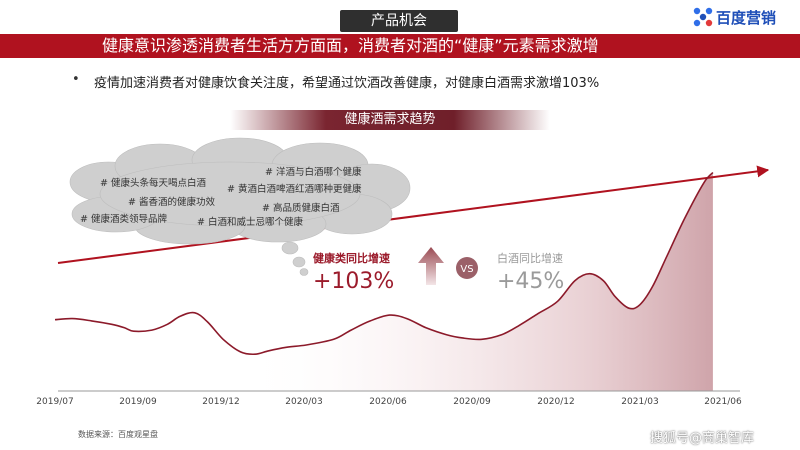 This screenshot has width=800, height=450. I want to click on x-tick-label: 2020/06, so click(388, 402).